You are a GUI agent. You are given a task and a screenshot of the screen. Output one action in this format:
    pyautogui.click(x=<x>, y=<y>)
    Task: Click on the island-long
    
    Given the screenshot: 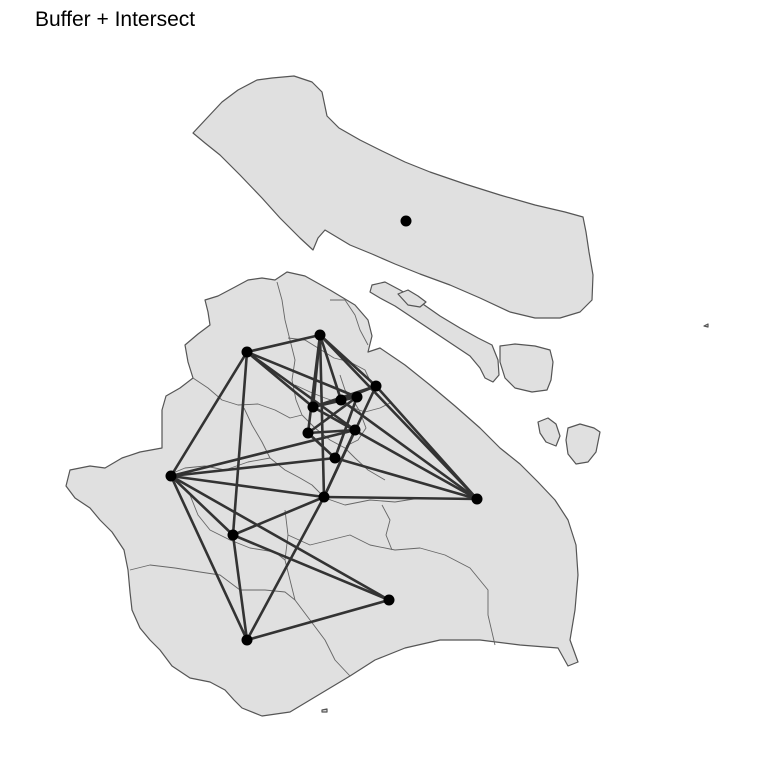 What is the action you would take?
    pyautogui.click(x=434, y=332)
    